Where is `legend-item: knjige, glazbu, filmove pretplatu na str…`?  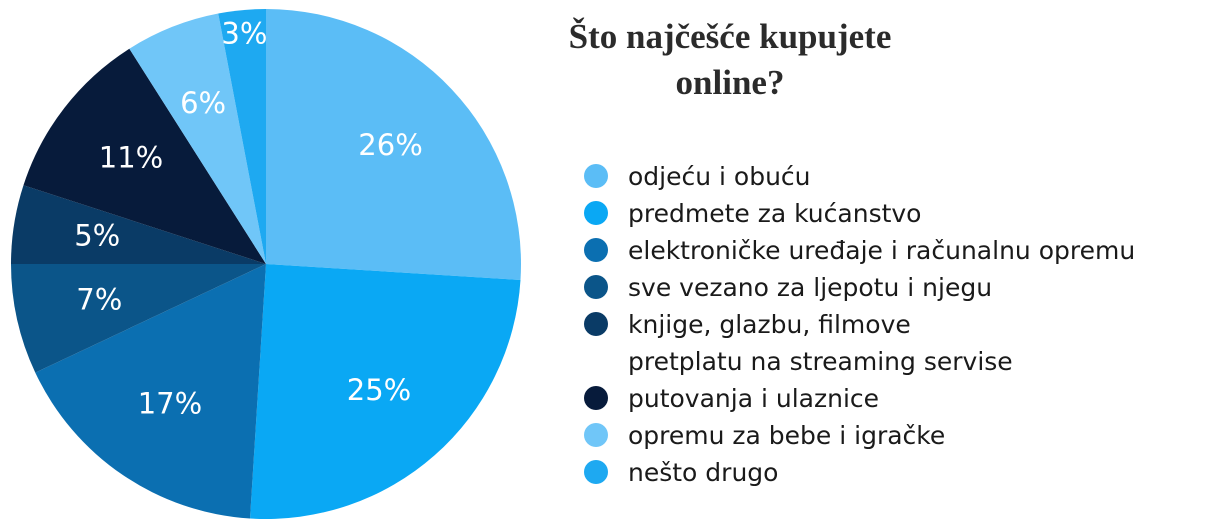
legend-item: knjige, glazbu, filmove pretplatu na str… is located at coordinates (857, 343).